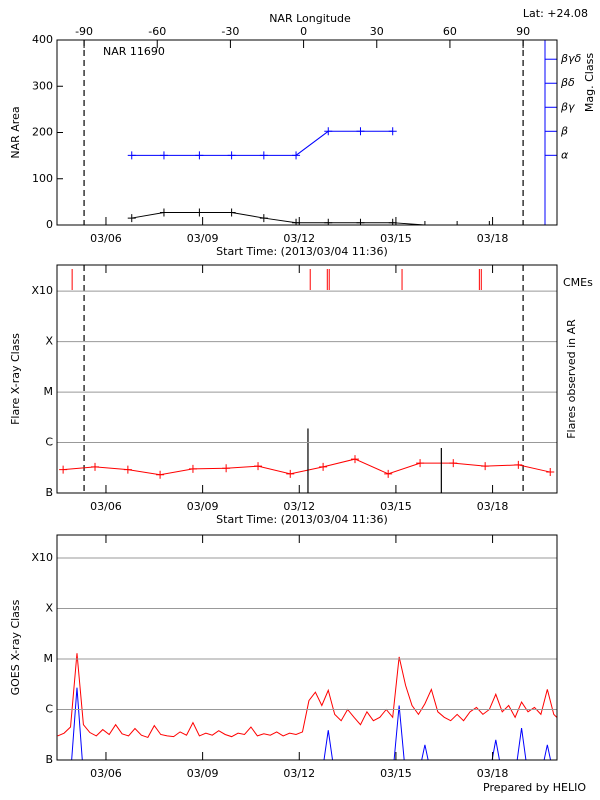 Image resolution: width=600 pixels, height=800 pixels. What do you see at coordinates (564, 130) in the screenshot?
I see `y2-tick-label: β` at bounding box center [564, 130].